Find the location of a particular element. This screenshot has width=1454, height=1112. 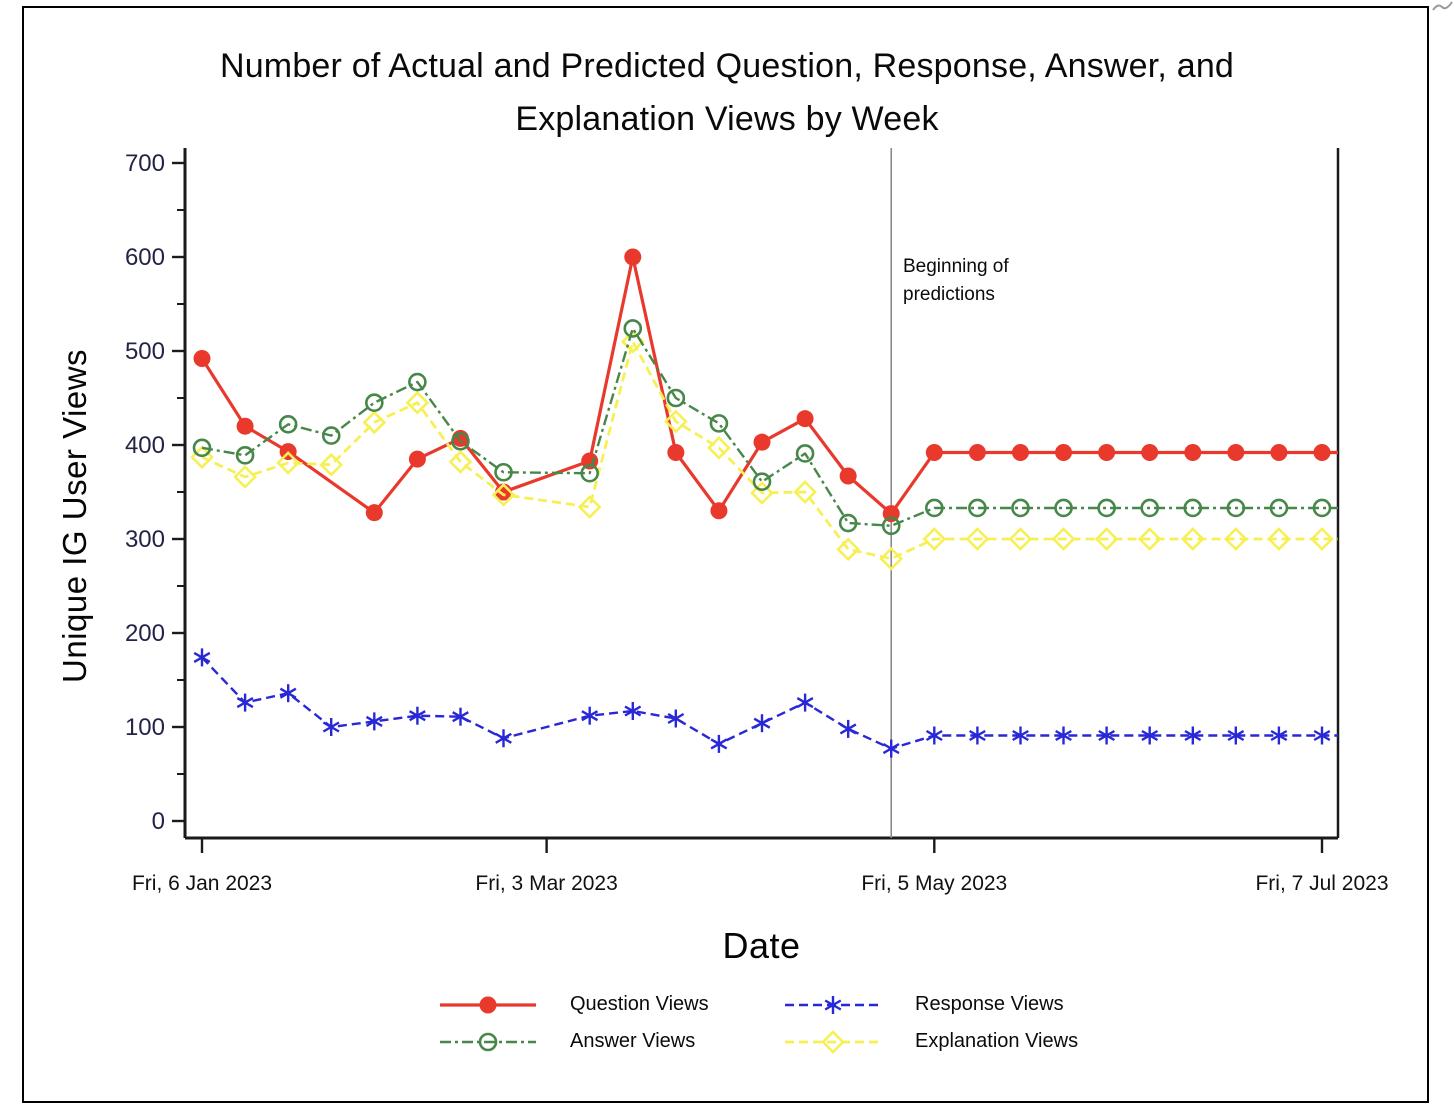

prediction-annotation-line2: predictions is located at coordinates (949, 294).